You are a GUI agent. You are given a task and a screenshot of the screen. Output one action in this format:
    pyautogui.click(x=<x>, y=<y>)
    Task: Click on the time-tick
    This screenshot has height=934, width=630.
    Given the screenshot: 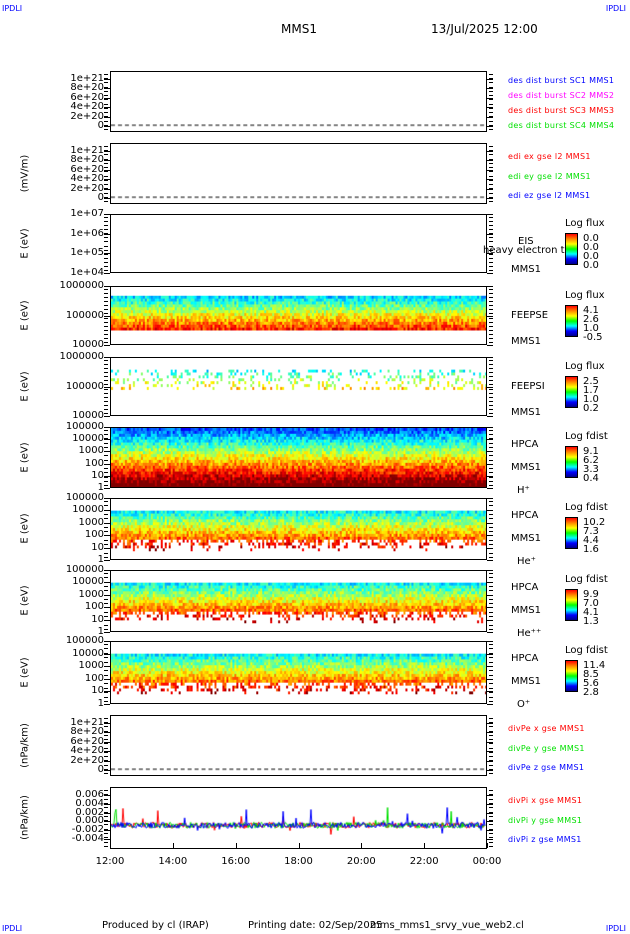 What is the action you would take?
    pyautogui.click(x=299, y=845)
    